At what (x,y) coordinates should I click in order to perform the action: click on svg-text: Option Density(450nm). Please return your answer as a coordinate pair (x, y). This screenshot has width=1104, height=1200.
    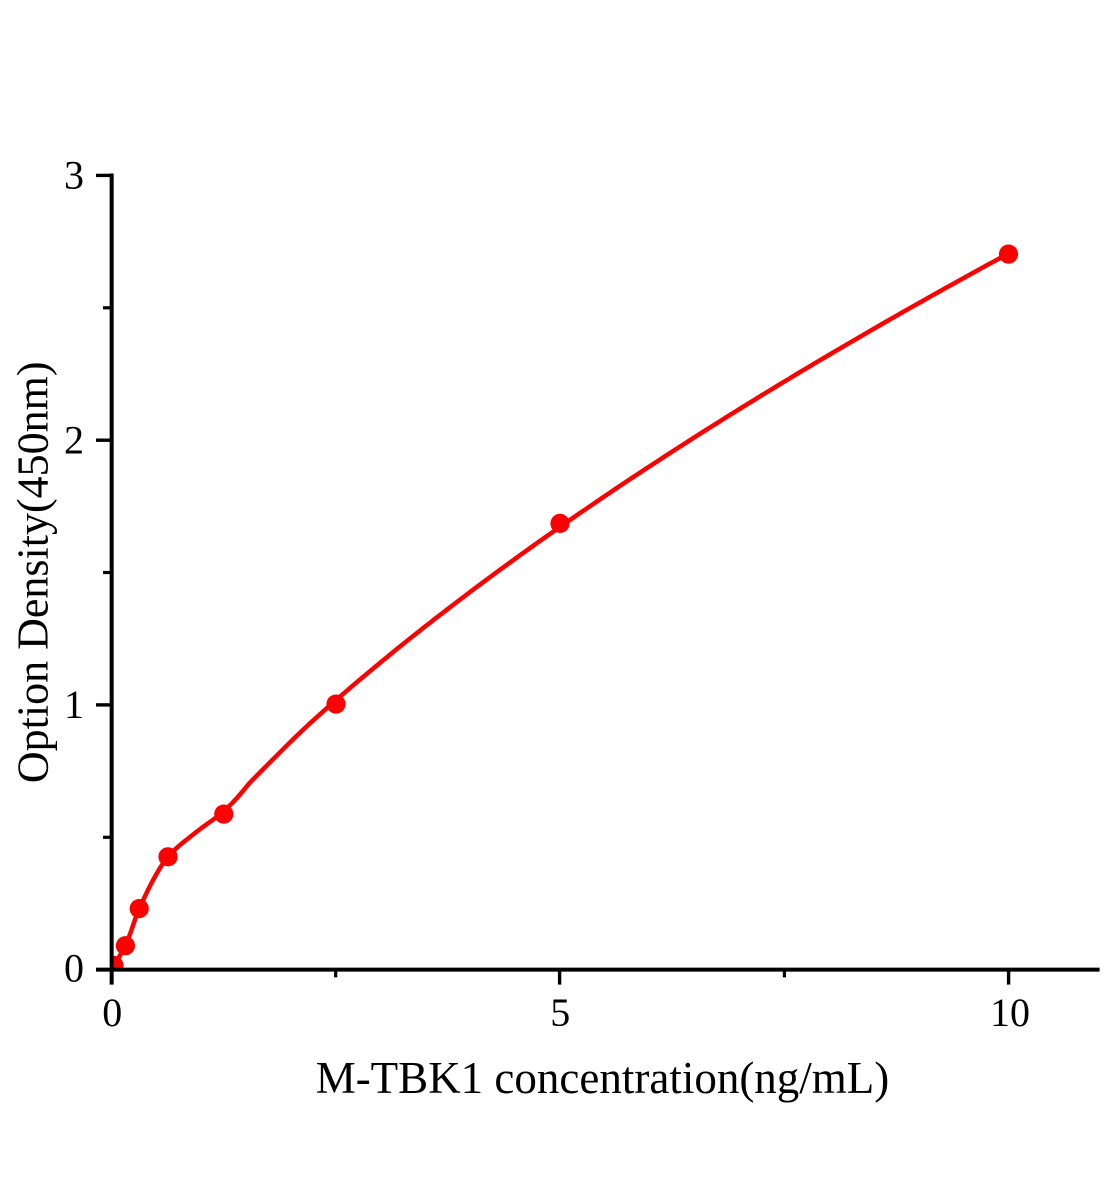
    Looking at the image, I should click on (33, 572).